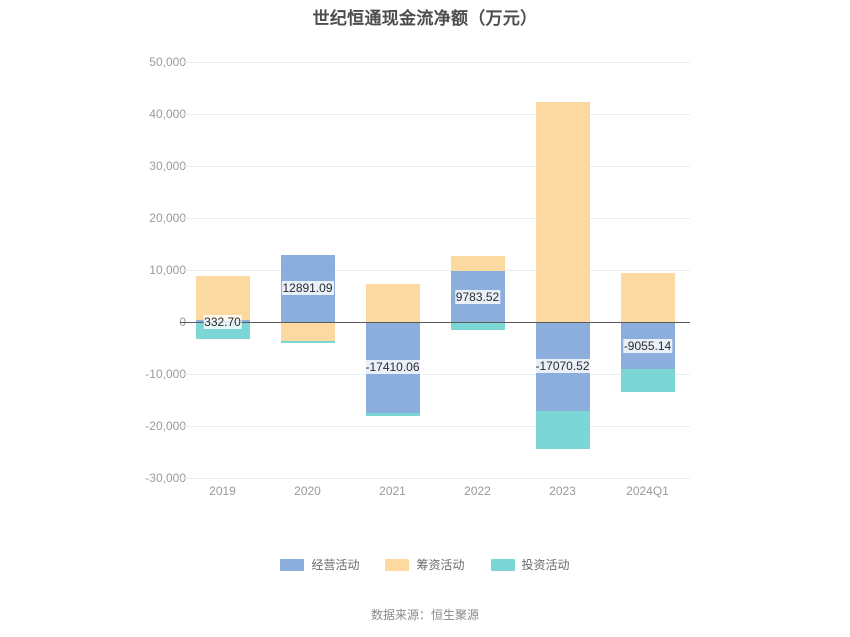 Image resolution: width=850 pixels, height=637 pixels. I want to click on y-tick-label: 10,000, so click(167, 270).